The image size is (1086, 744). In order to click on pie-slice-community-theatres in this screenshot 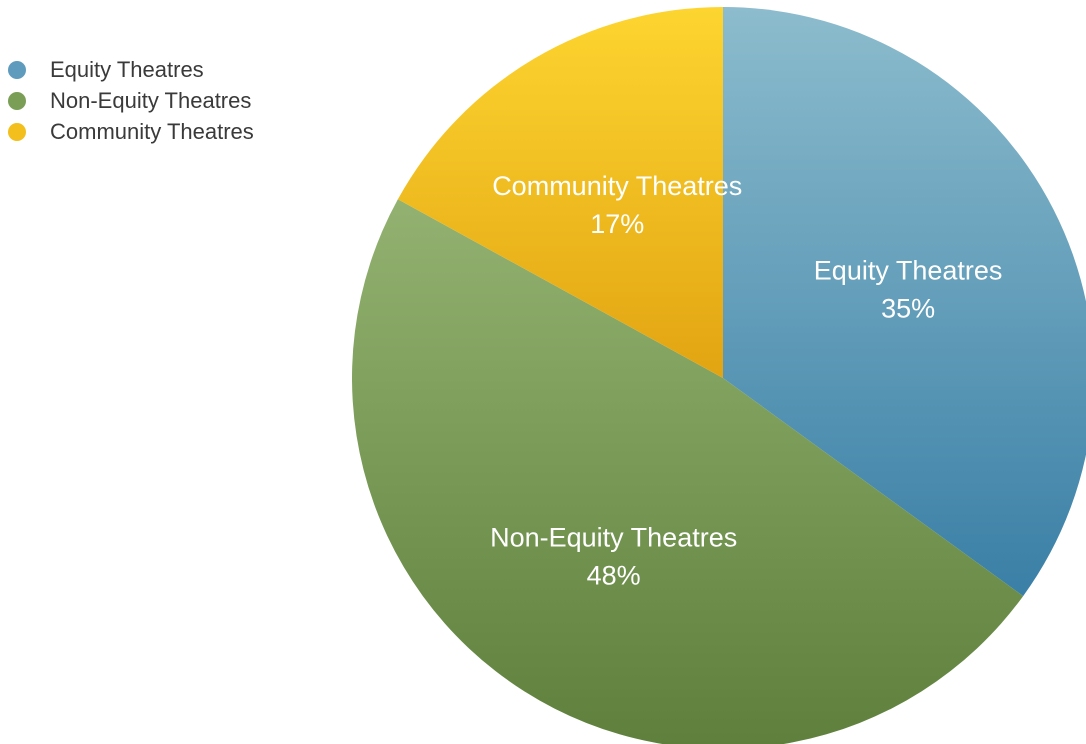, I will do `click(560, 192)`.